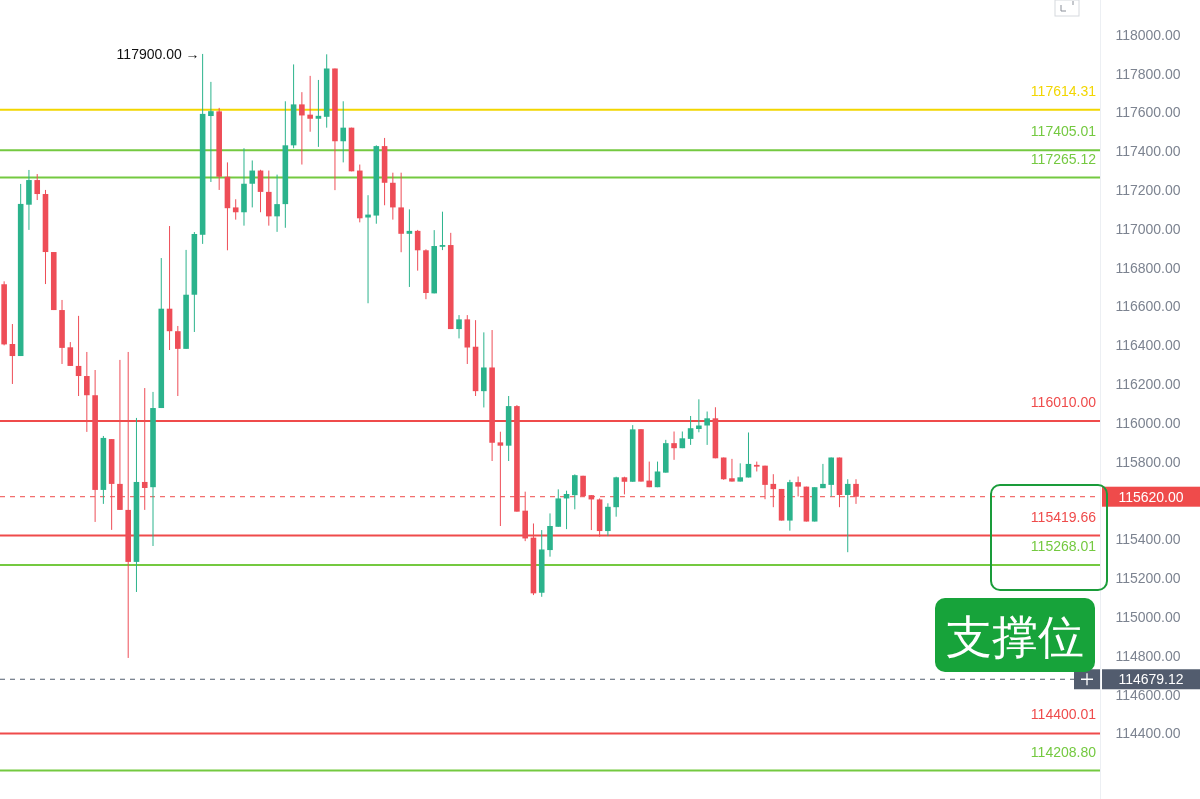 Image resolution: width=1200 pixels, height=799 pixels. Describe the element at coordinates (1148, 655) in the screenshot. I see `y-tick-label: 114800.00` at that location.